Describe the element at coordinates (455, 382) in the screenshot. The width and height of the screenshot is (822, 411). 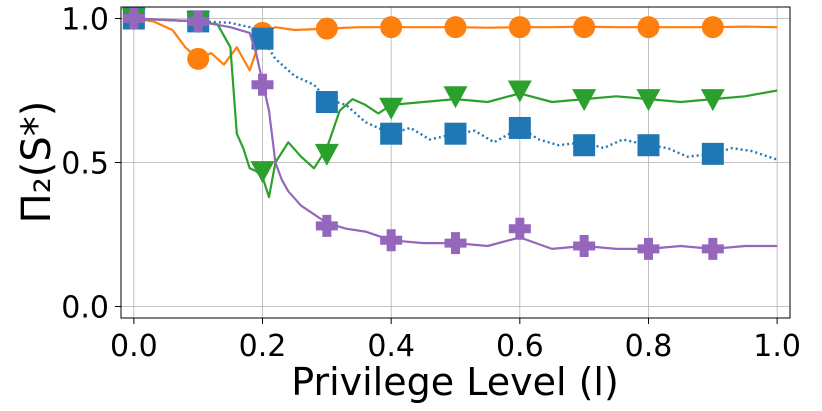
I see `x-axis-title: Privilege Level (l)` at that location.